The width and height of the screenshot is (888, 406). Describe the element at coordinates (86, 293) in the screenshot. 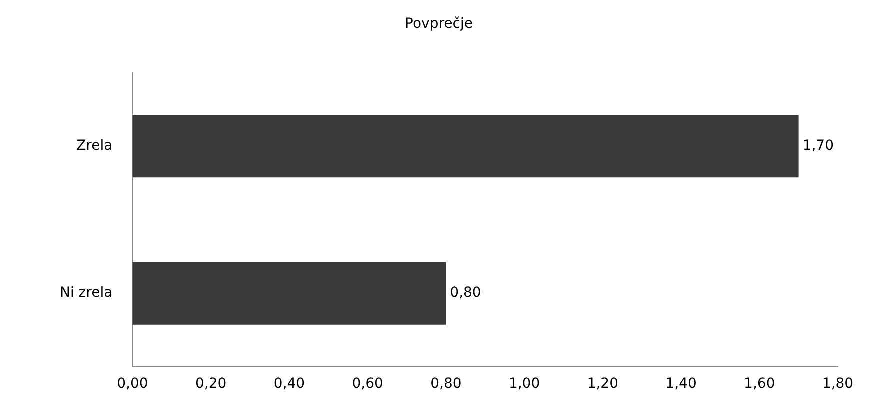

I see `y-tick-label: Ni zrela` at that location.